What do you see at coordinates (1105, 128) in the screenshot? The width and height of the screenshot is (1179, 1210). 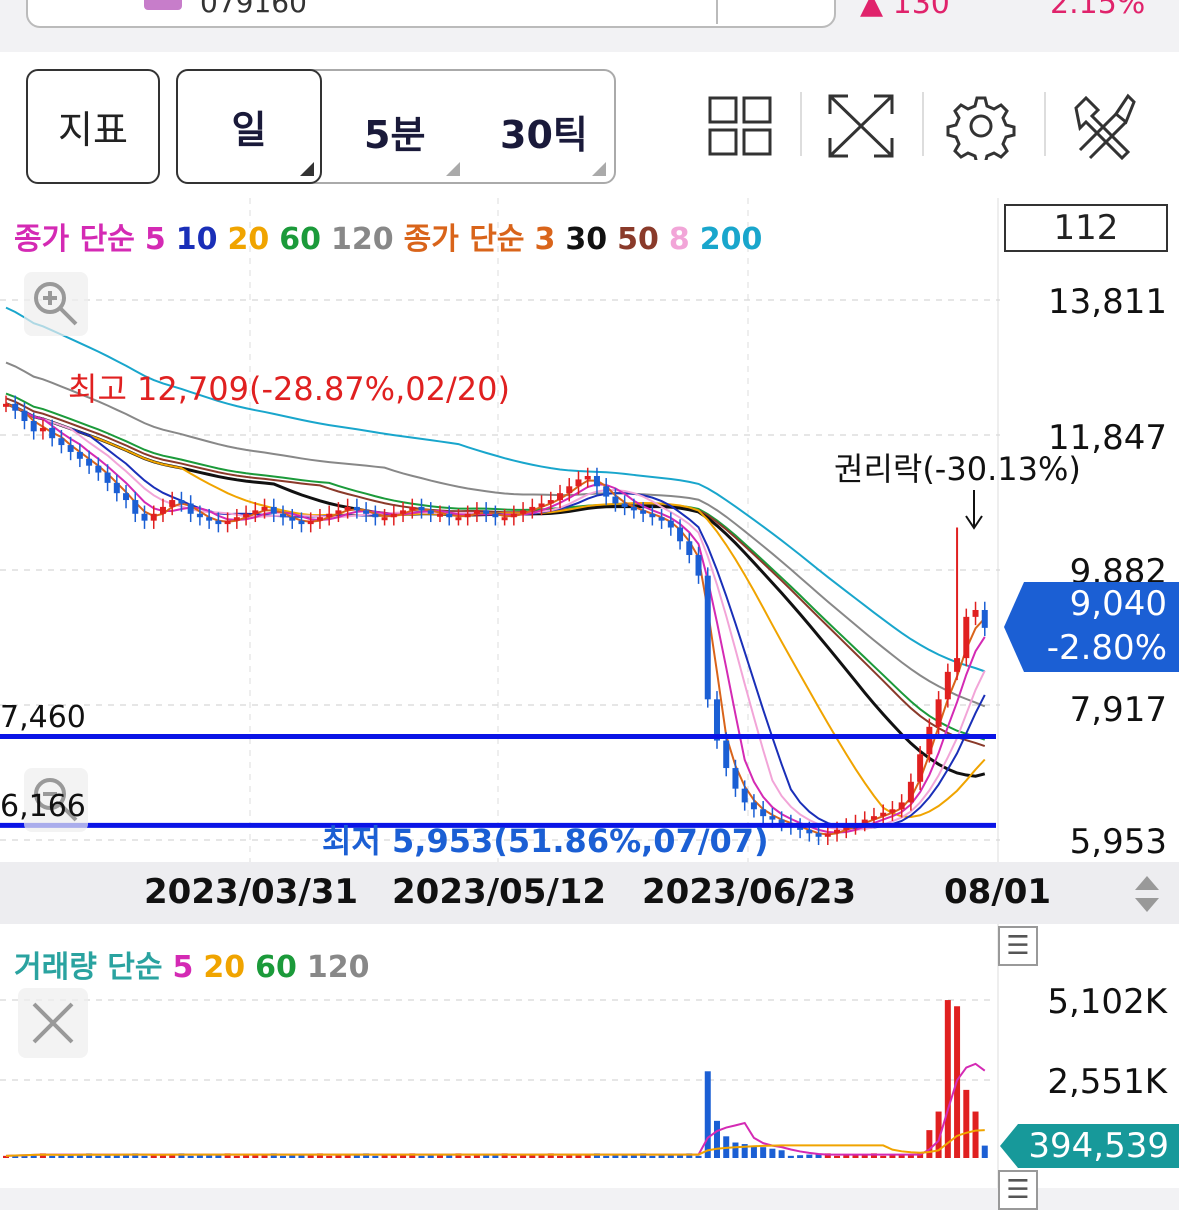 I see `tools-icon` at bounding box center [1105, 128].